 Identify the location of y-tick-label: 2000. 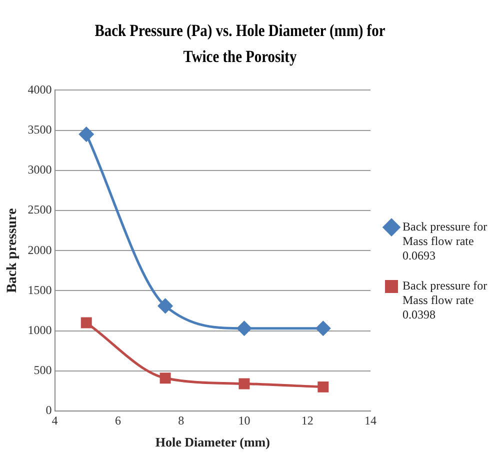
(40, 249).